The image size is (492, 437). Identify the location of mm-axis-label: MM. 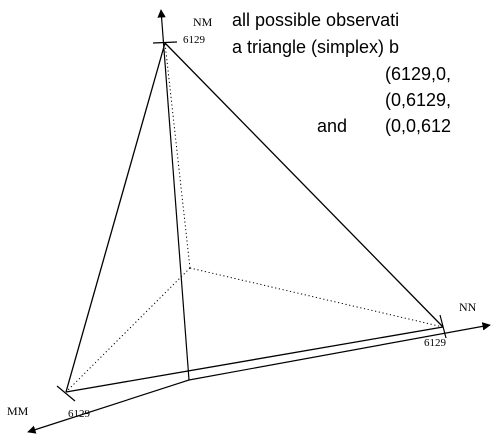
(18, 411).